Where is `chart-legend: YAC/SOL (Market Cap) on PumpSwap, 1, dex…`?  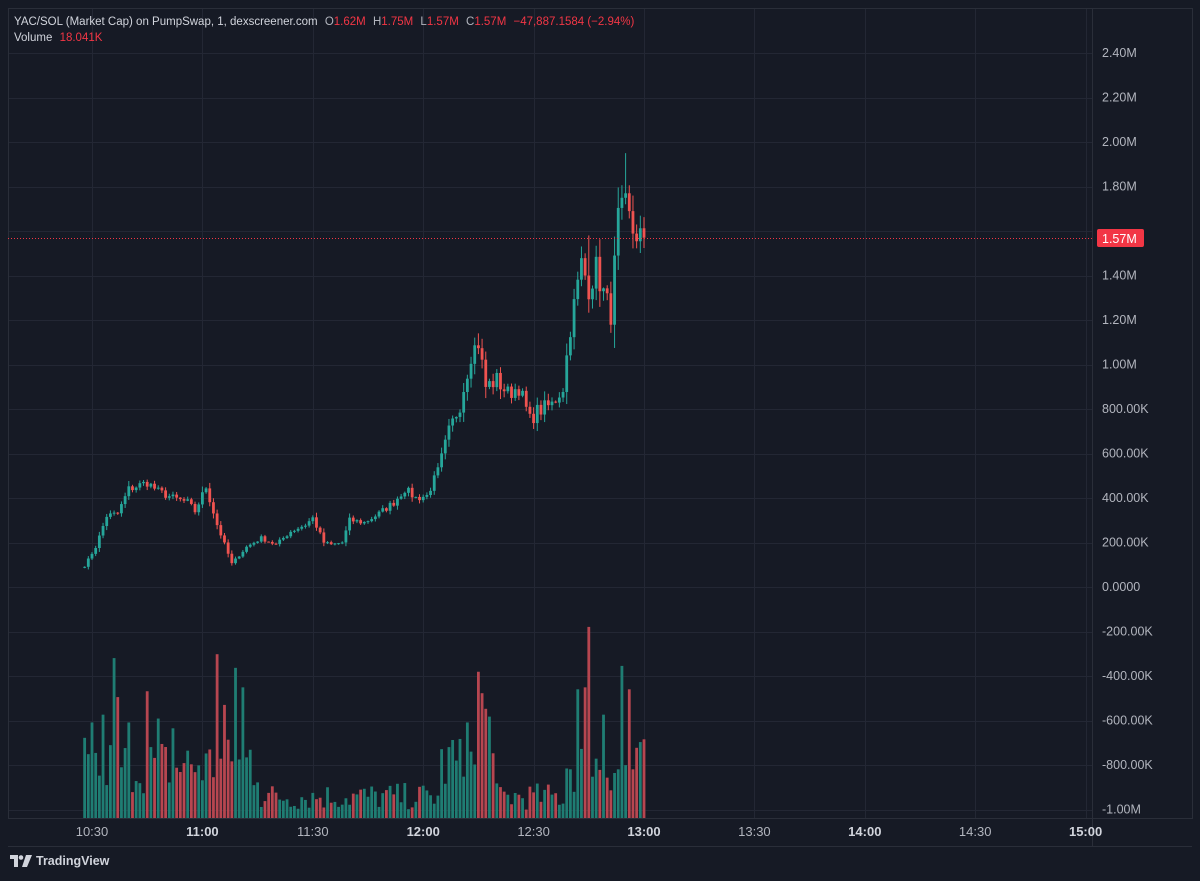
chart-legend: YAC/SOL (Market Cap) on PumpSwap, 1, dex… is located at coordinates (324, 30).